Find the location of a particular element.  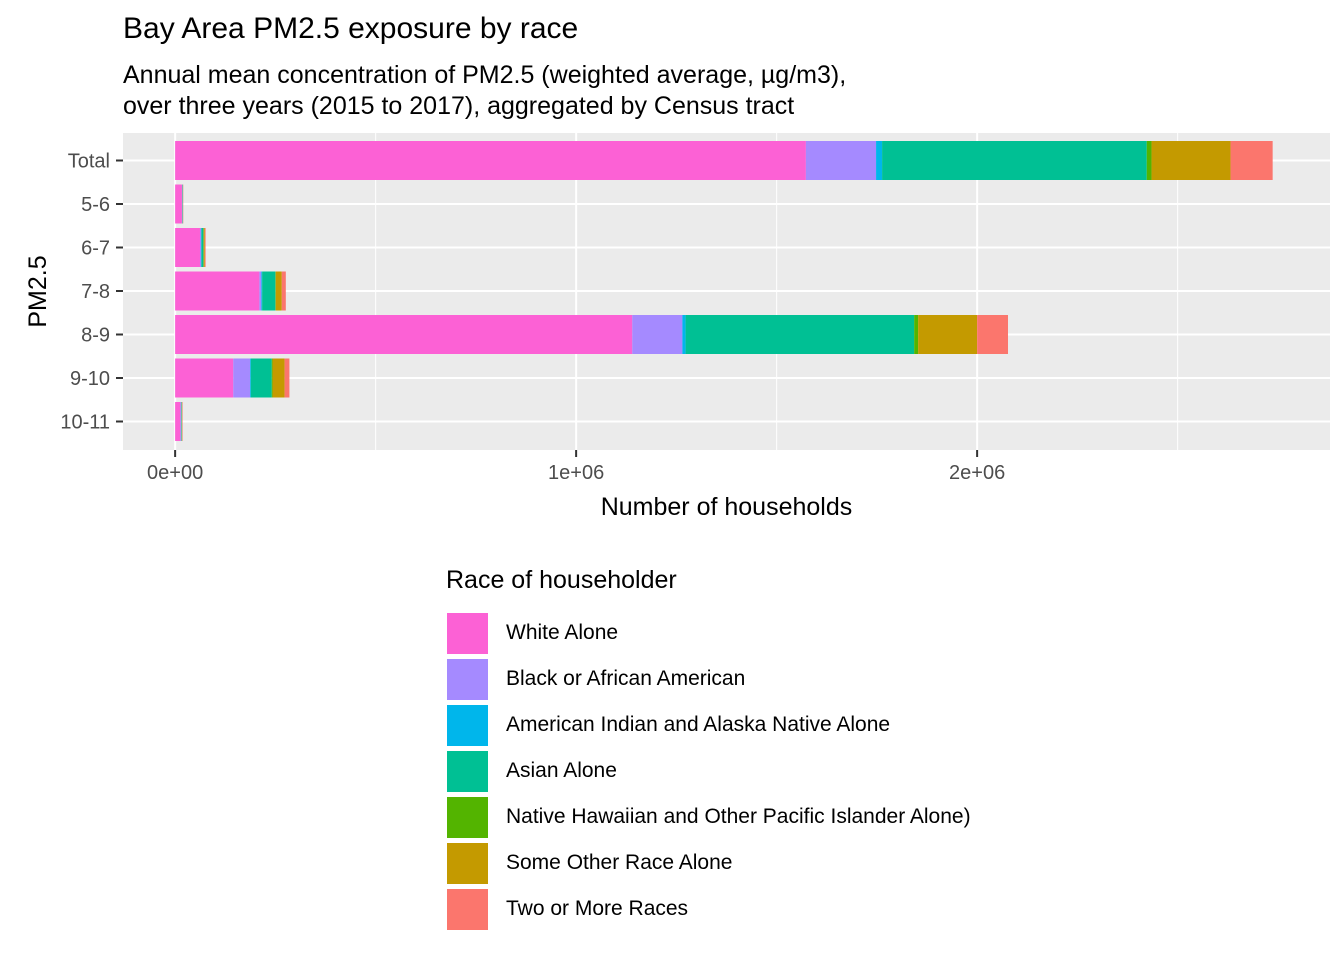

legend-item: White Alone is located at coordinates (532, 633).